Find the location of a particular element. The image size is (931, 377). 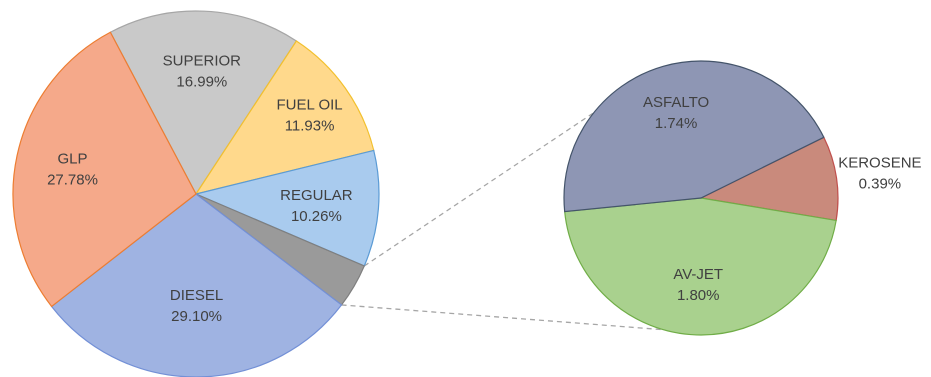

main-label-glp: GLP is located at coordinates (73, 159).